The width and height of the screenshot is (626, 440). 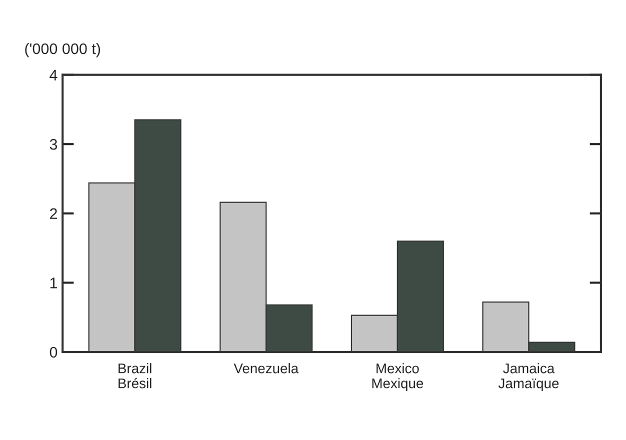 I want to click on y-tick-label: 0, so click(x=54, y=352).